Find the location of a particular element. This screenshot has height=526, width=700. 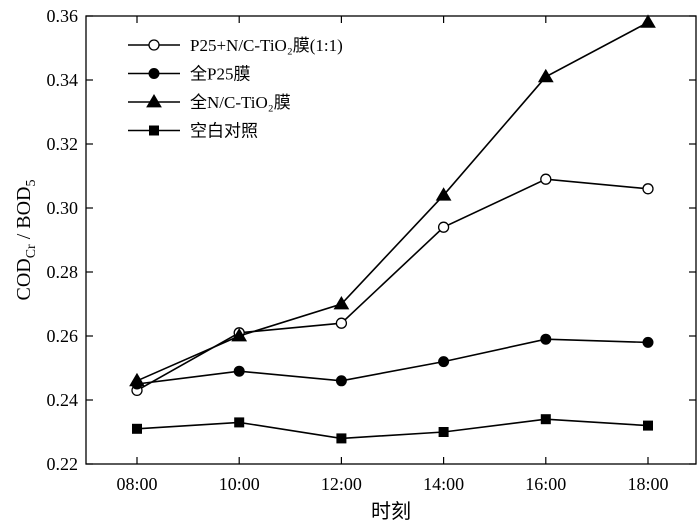

x-tick-label: 10:00 is located at coordinates (239, 484).